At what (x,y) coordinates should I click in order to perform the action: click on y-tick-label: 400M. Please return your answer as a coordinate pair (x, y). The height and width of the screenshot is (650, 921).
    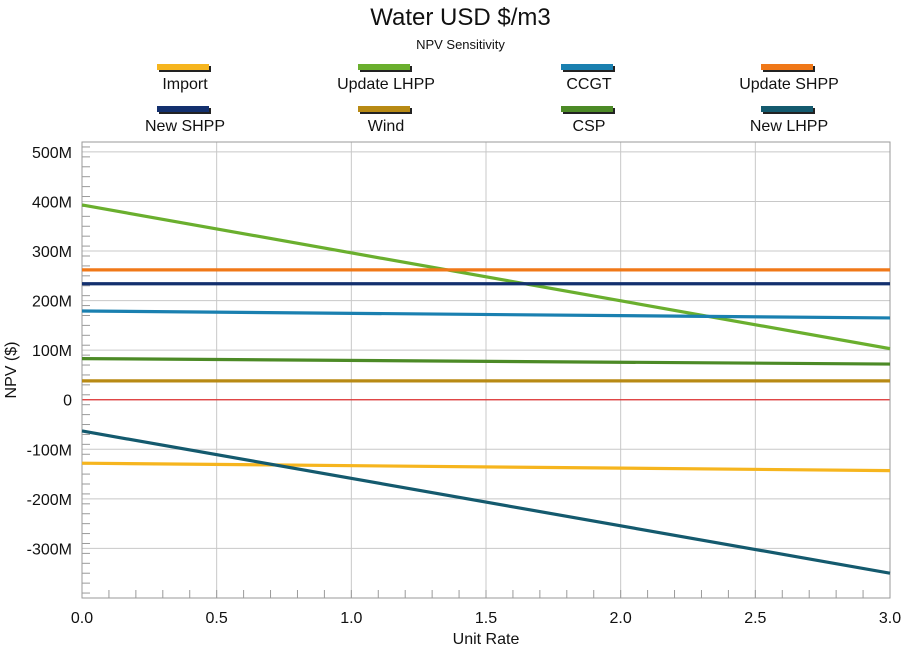
    Looking at the image, I should click on (52, 202).